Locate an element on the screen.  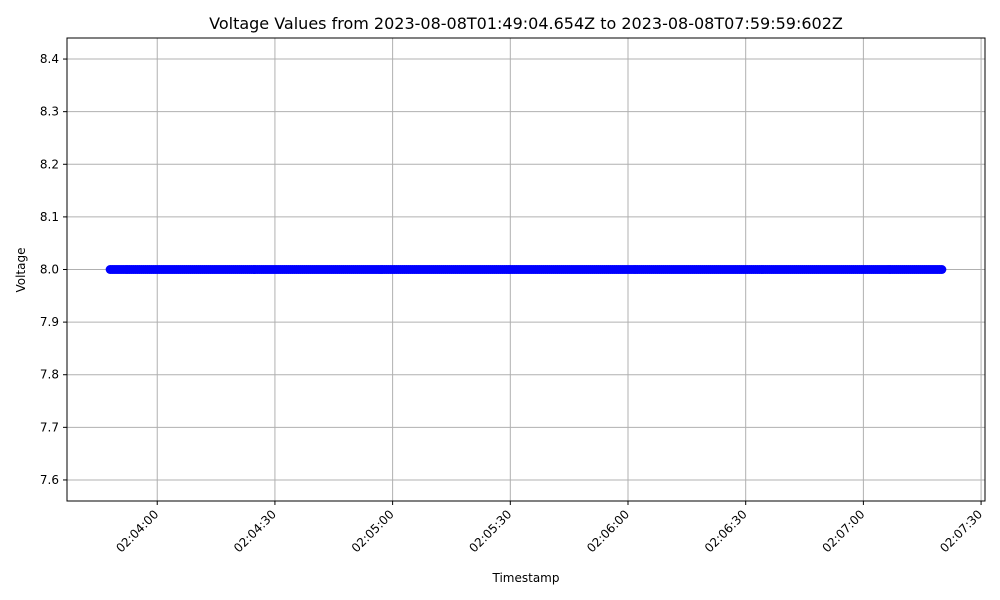
y-tick-label: 8.1 is located at coordinates (49, 217).